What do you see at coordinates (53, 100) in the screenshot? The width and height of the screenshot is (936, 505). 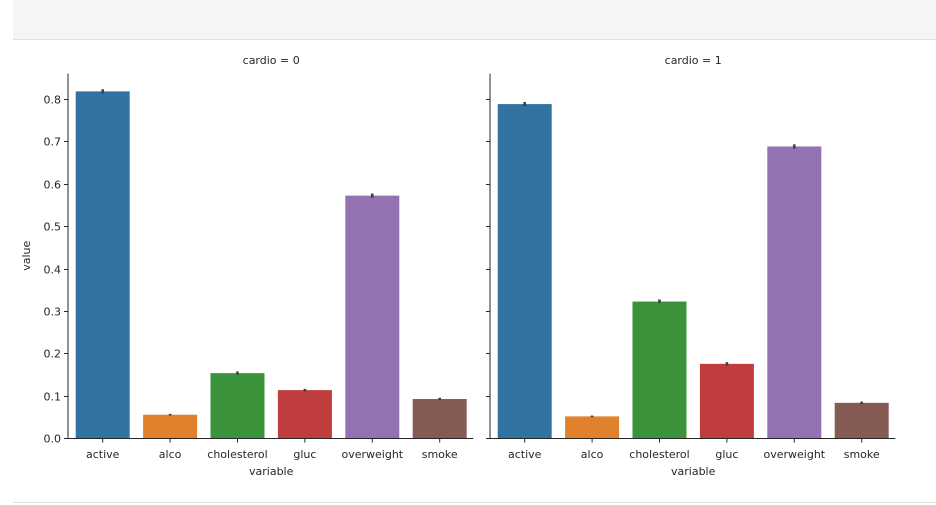 I see `y-tick-label: 0.8` at bounding box center [53, 100].